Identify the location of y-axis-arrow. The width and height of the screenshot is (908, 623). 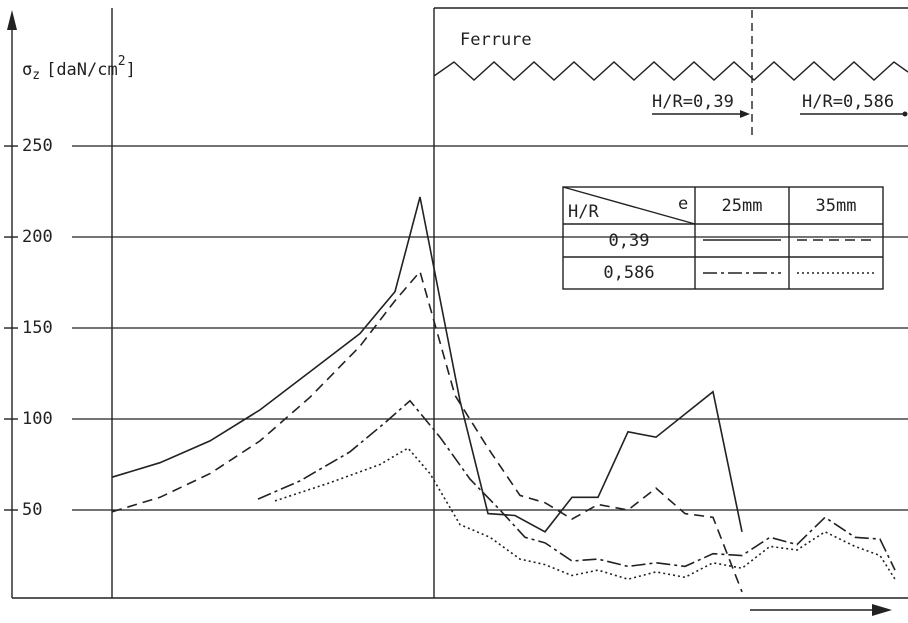
(12, 20).